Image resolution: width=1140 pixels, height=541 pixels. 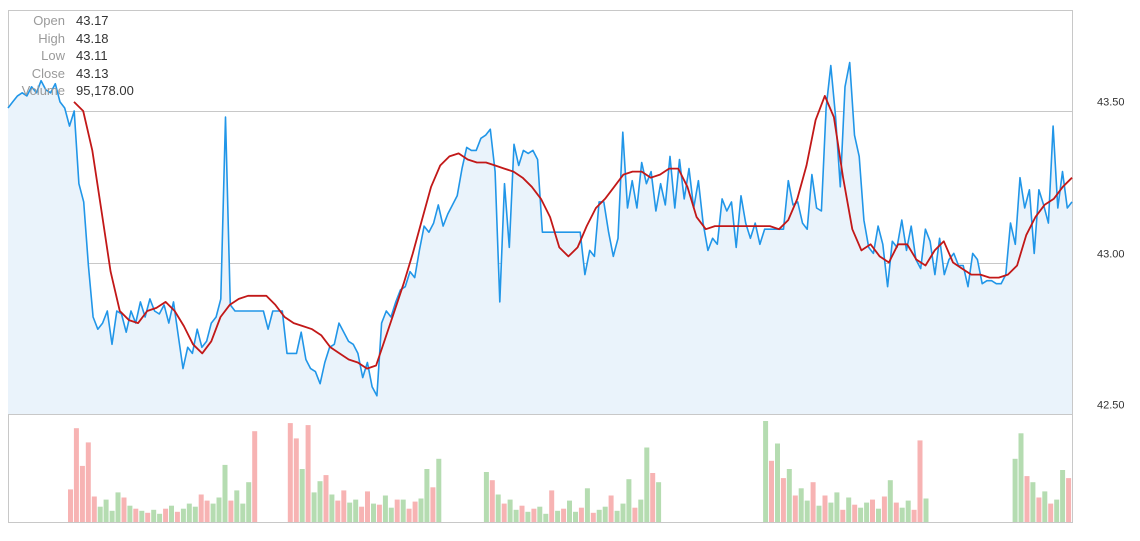 What do you see at coordinates (51, 38) in the screenshot?
I see `high-label: High` at bounding box center [51, 38].